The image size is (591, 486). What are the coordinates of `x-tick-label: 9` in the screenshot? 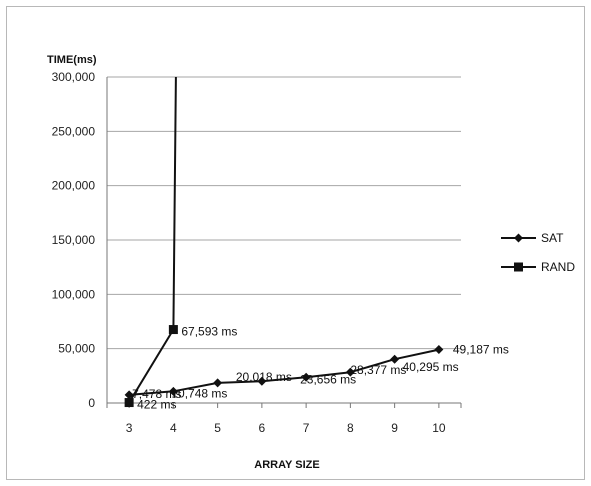 It's located at (394, 428).